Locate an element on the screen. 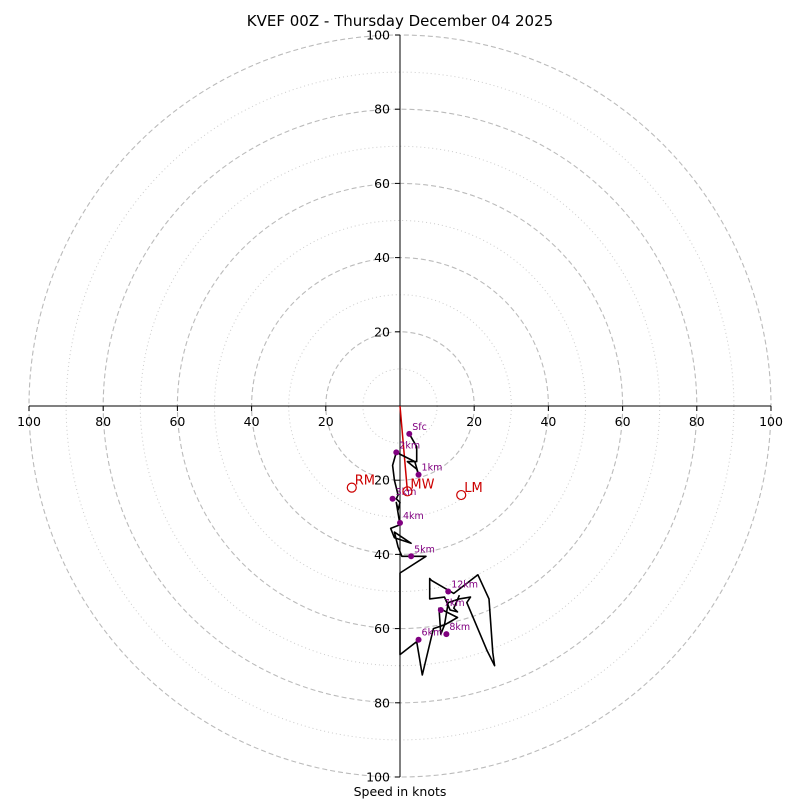 This screenshot has width=800, height=800. height-label-6km: 6km is located at coordinates (432, 633).